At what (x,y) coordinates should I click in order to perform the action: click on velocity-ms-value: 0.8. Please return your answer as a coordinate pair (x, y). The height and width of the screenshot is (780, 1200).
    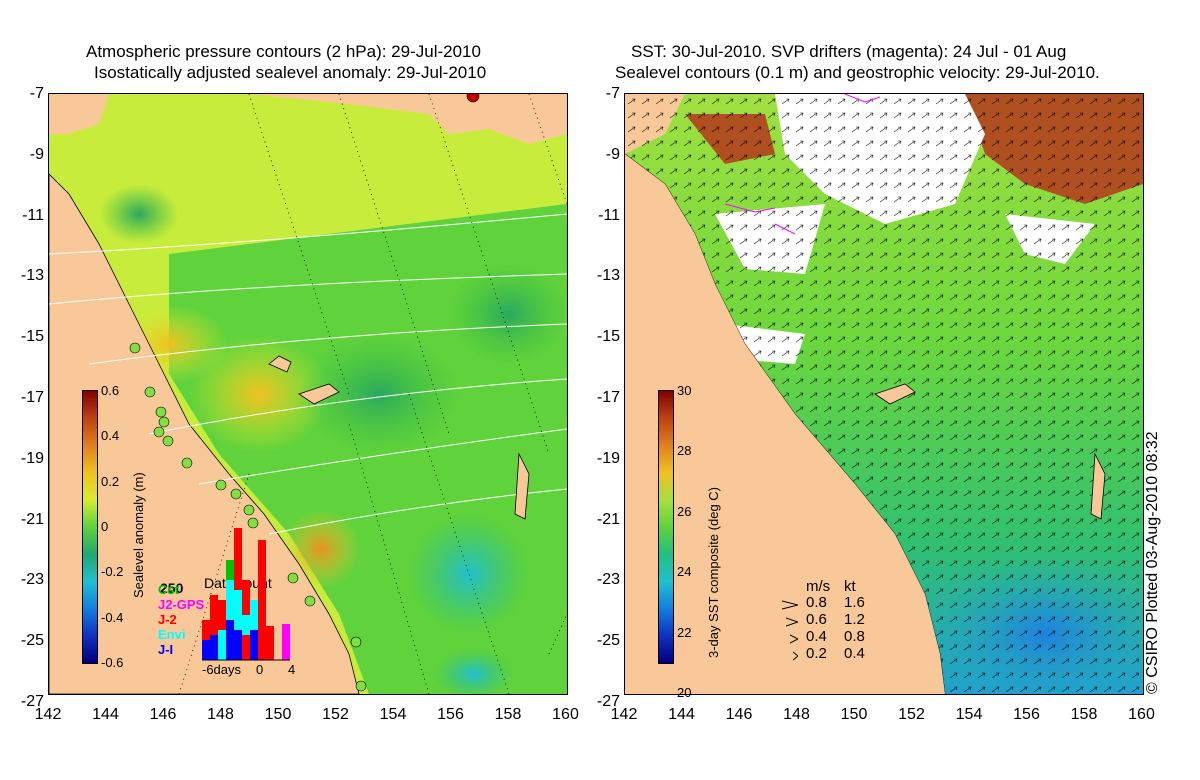
    Looking at the image, I should click on (816, 602).